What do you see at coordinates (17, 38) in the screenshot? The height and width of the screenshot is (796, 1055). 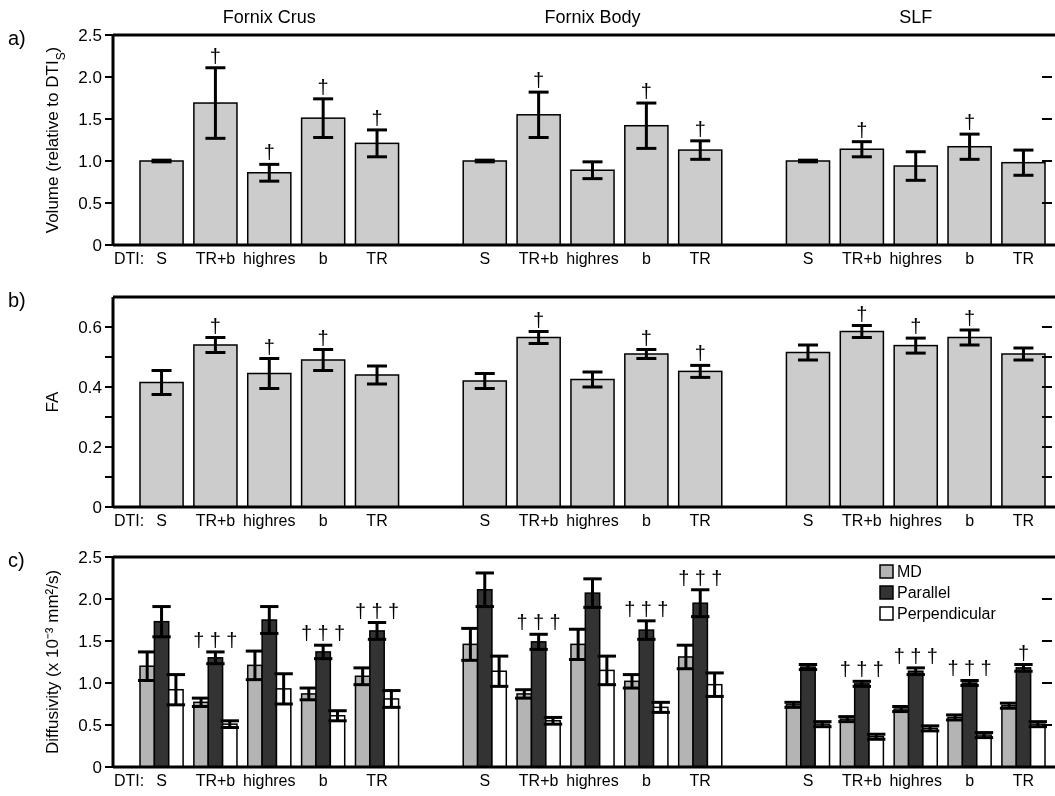 I see `text: a)` at bounding box center [17, 38].